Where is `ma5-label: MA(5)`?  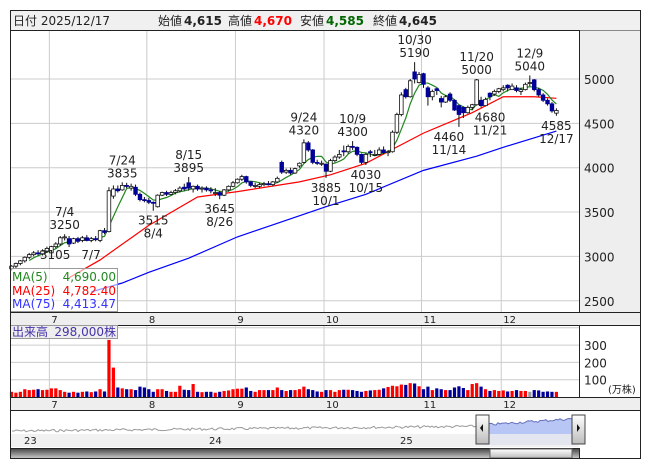
ma5-label: MA(5) is located at coordinates (30, 277).